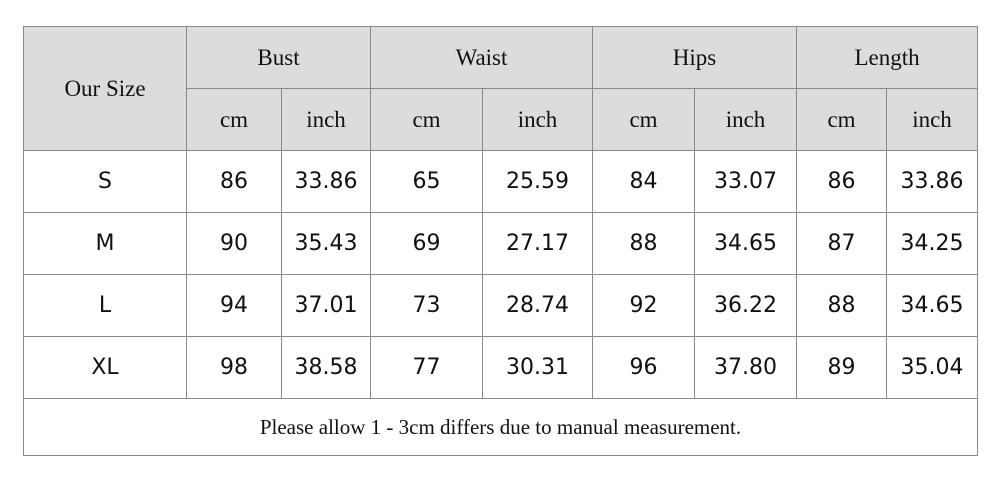 This screenshot has height=490, width=1000. I want to click on unit-header-length-cm: cm, so click(842, 119).